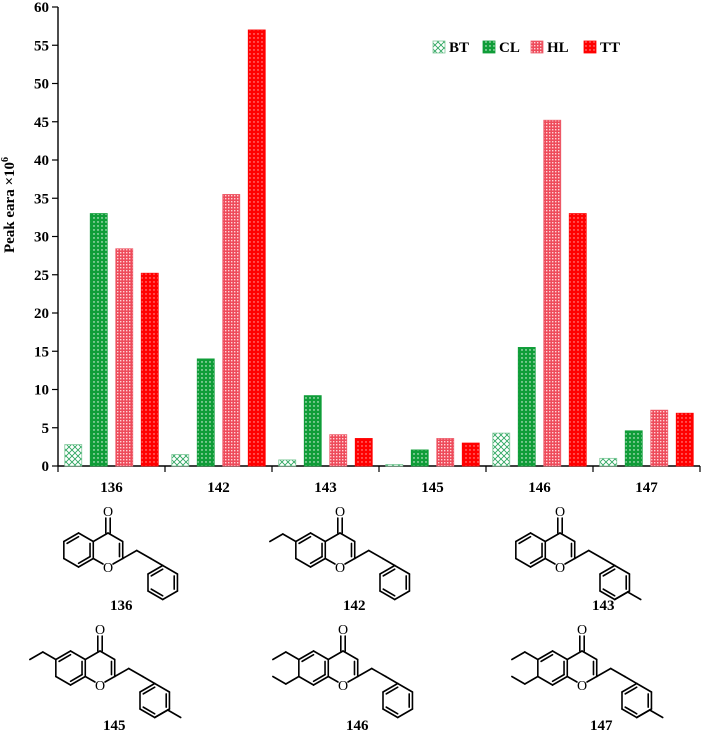 Image resolution: width=706 pixels, height=736 pixels. Describe the element at coordinates (9, 205) in the screenshot. I see `y-axis-label: Peak eara ×106` at that location.